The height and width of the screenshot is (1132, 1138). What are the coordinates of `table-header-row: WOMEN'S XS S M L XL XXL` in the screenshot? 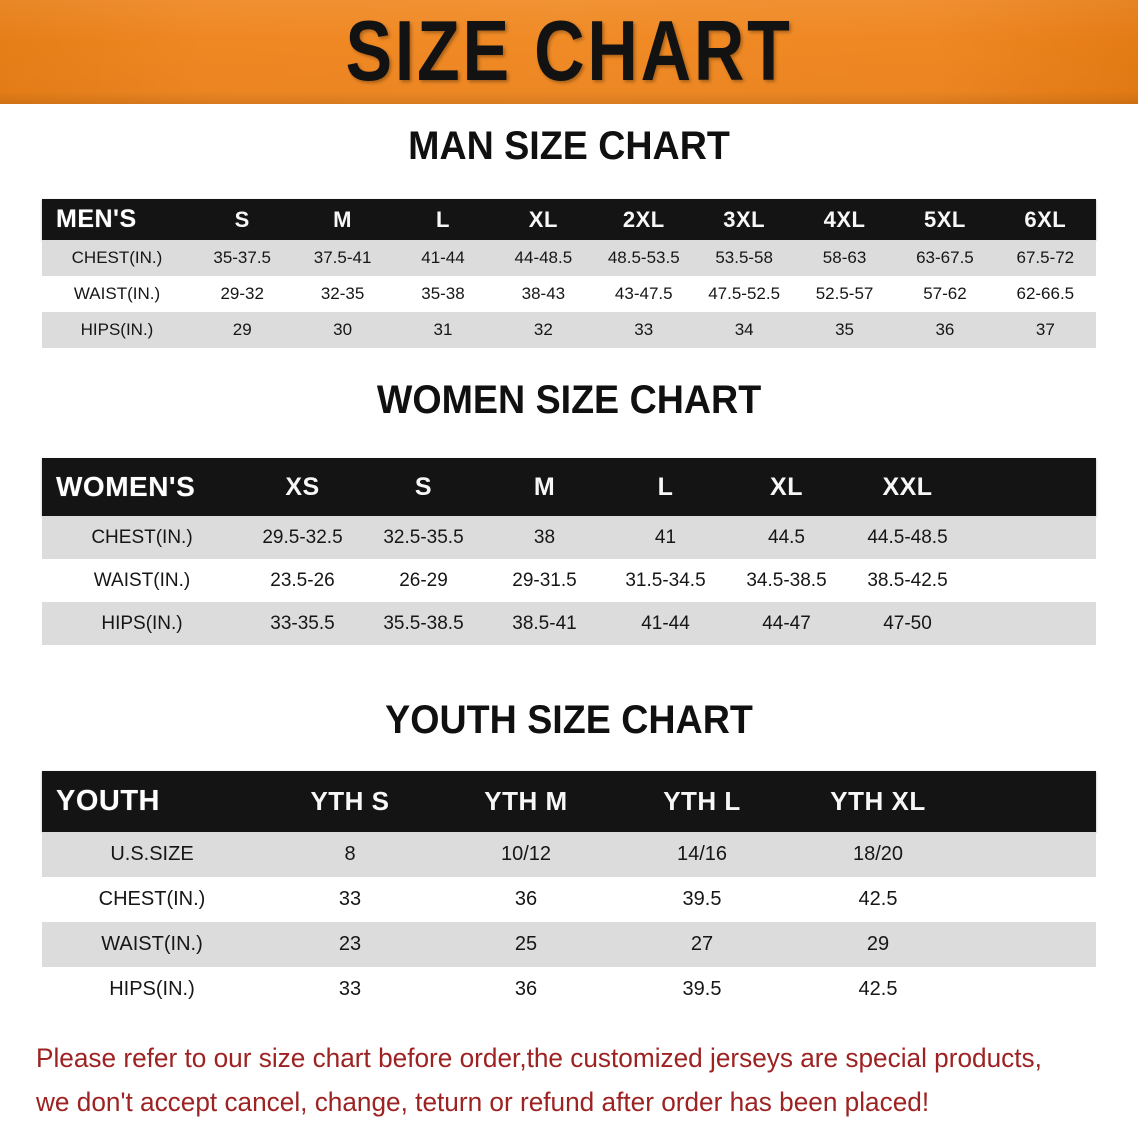 It's located at (569, 487).